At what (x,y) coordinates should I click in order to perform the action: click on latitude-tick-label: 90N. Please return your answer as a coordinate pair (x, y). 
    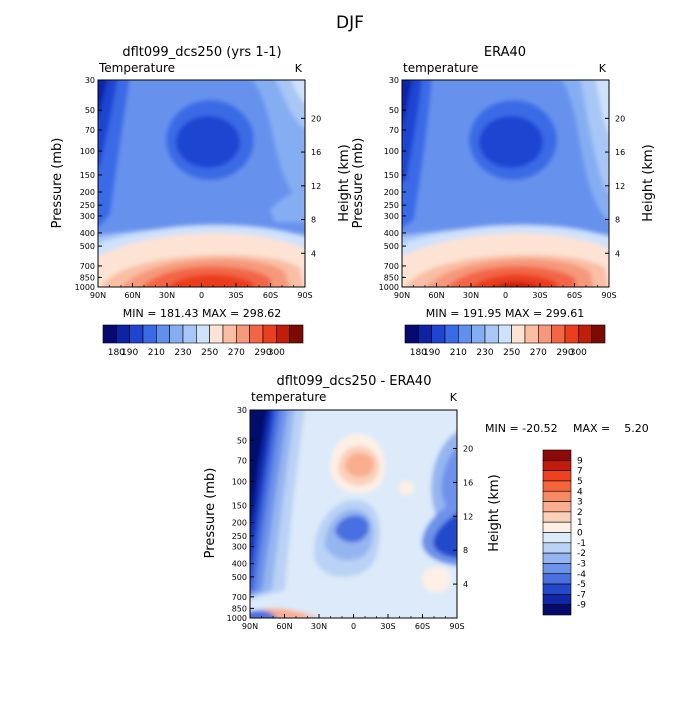
    Looking at the image, I should click on (402, 295).